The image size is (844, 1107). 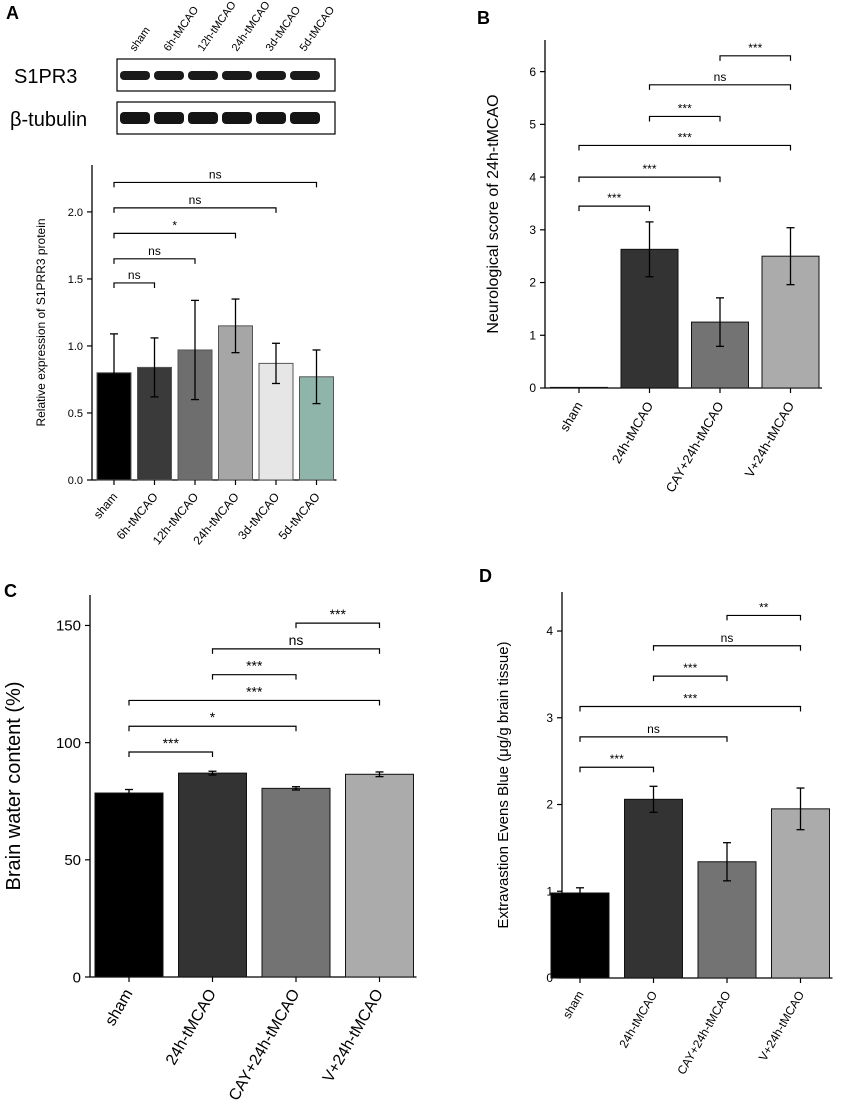 I want to click on y-tick-label: 0.0, so click(x=75, y=481).